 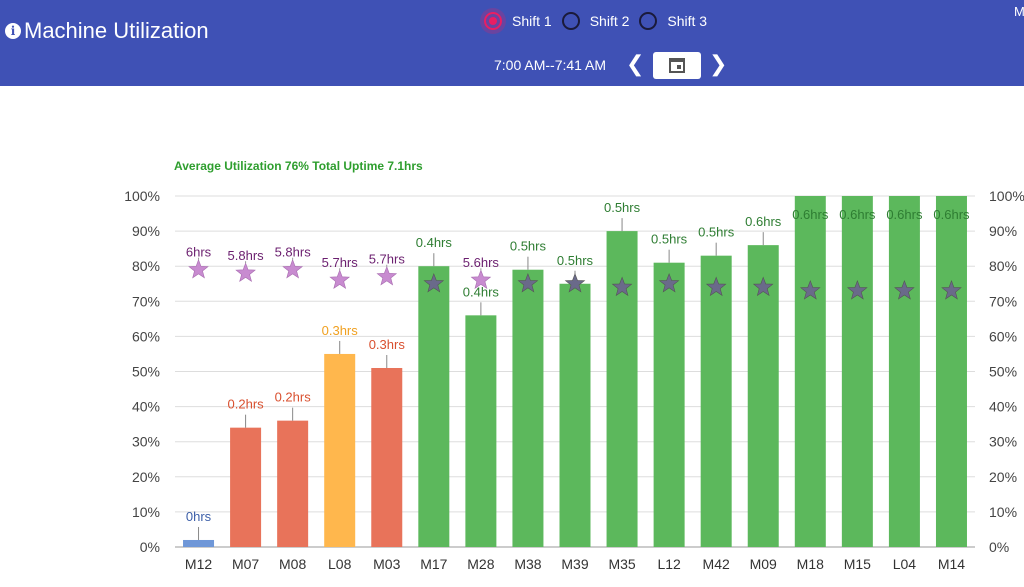 I want to click on x-tick-label: L12, so click(x=669, y=564).